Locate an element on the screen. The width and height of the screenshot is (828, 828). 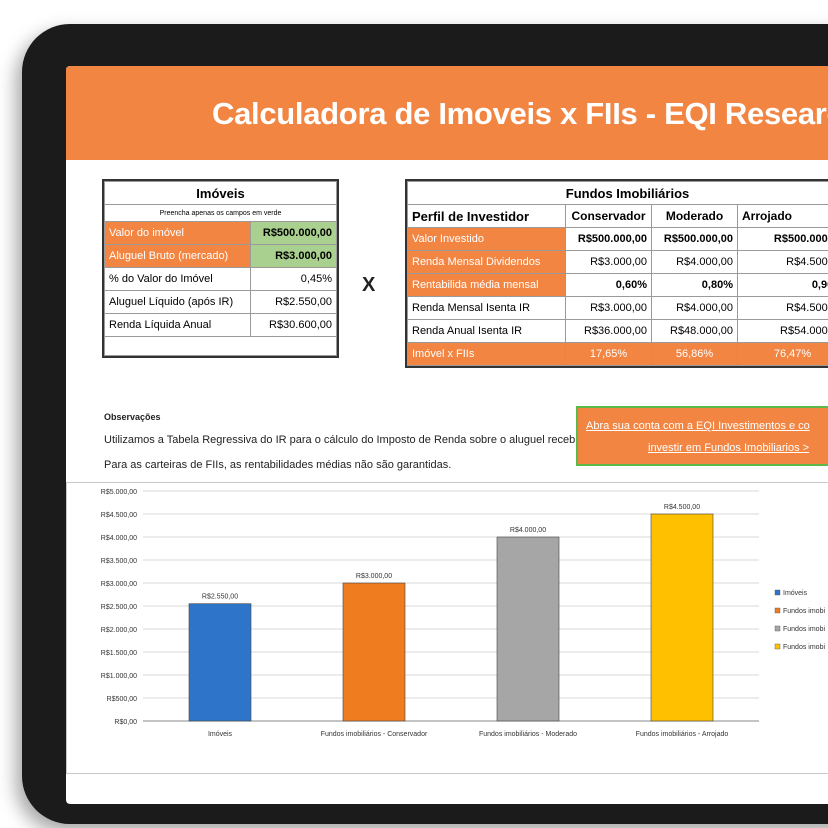
rentabilidade-arrojado: 0,90% is located at coordinates (782, 285).